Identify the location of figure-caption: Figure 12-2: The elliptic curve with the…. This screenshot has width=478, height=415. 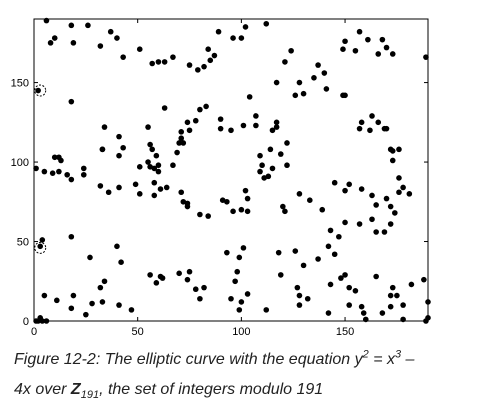
(243, 375).